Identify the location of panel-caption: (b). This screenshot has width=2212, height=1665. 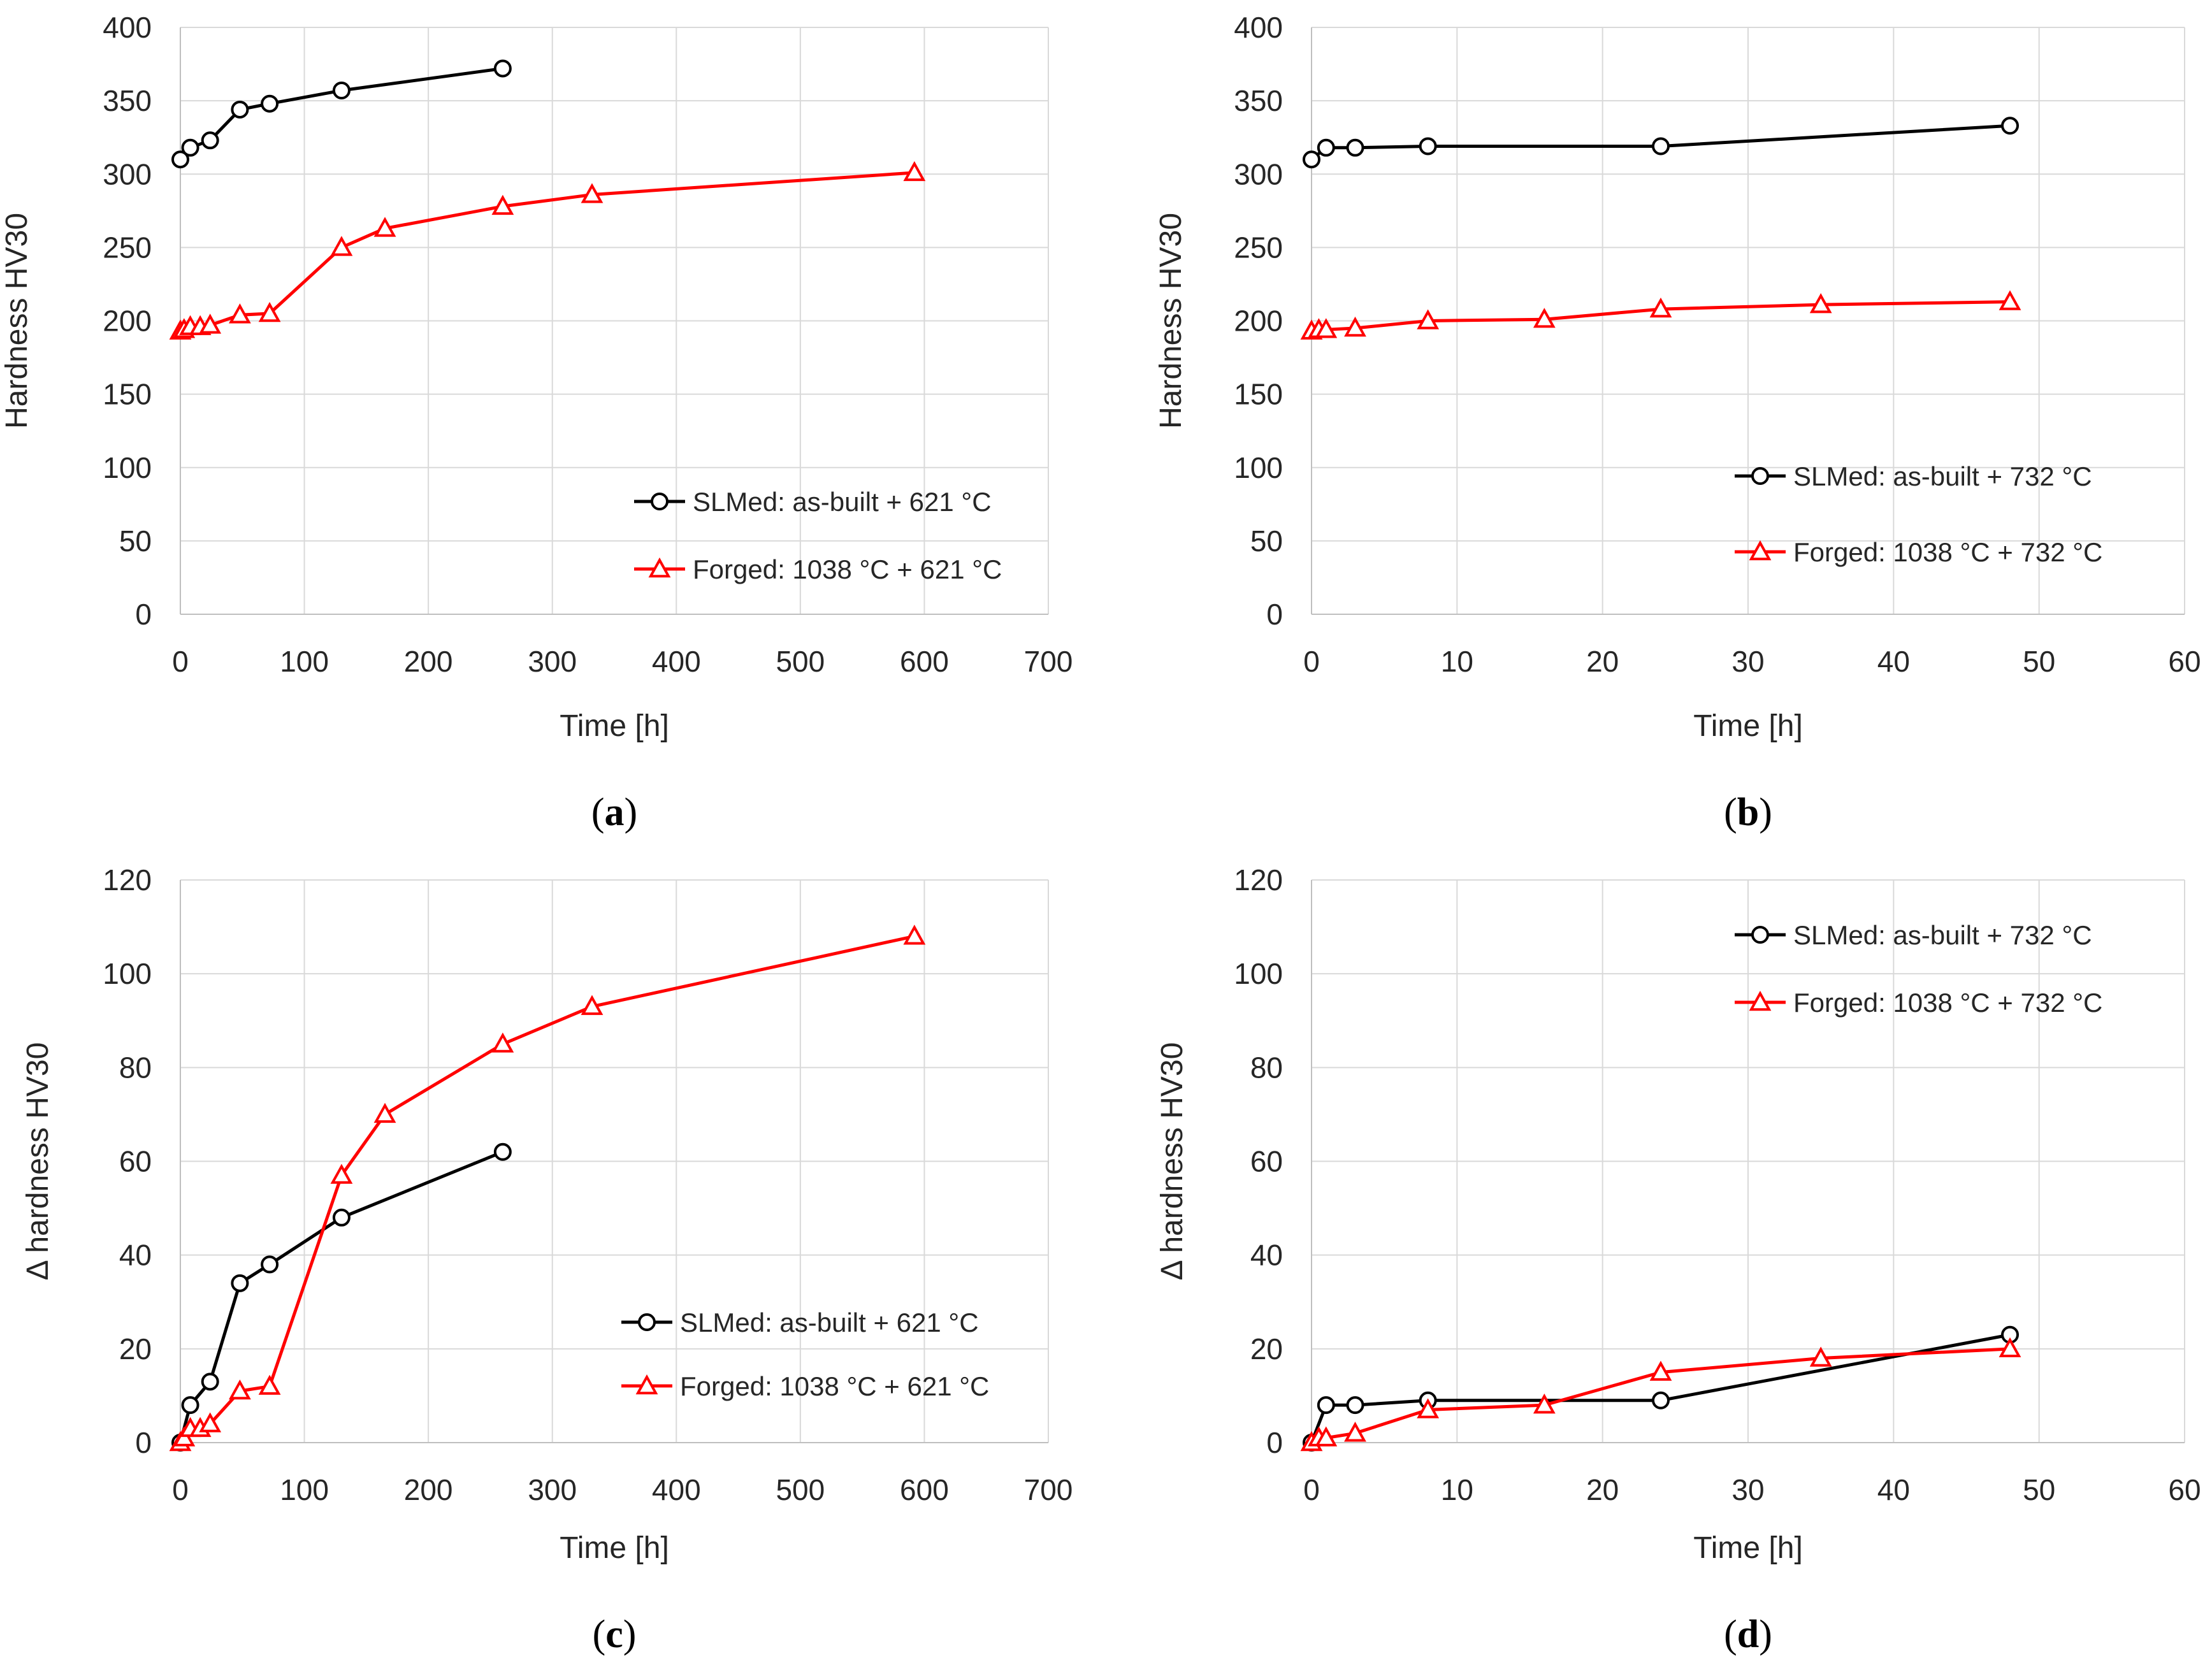
(1748, 812).